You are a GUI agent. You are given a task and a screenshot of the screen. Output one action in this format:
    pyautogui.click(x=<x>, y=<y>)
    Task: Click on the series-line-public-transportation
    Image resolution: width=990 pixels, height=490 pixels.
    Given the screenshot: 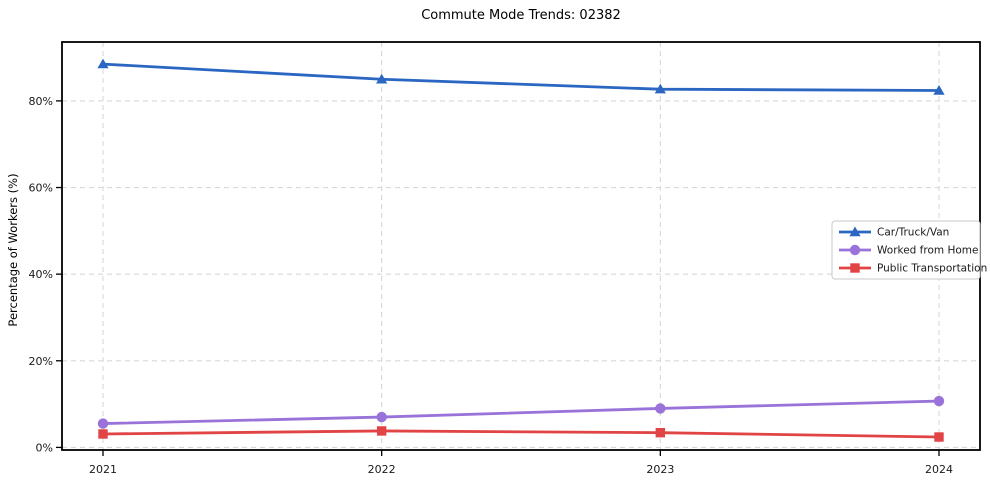 What is the action you would take?
    pyautogui.click(x=521, y=434)
    